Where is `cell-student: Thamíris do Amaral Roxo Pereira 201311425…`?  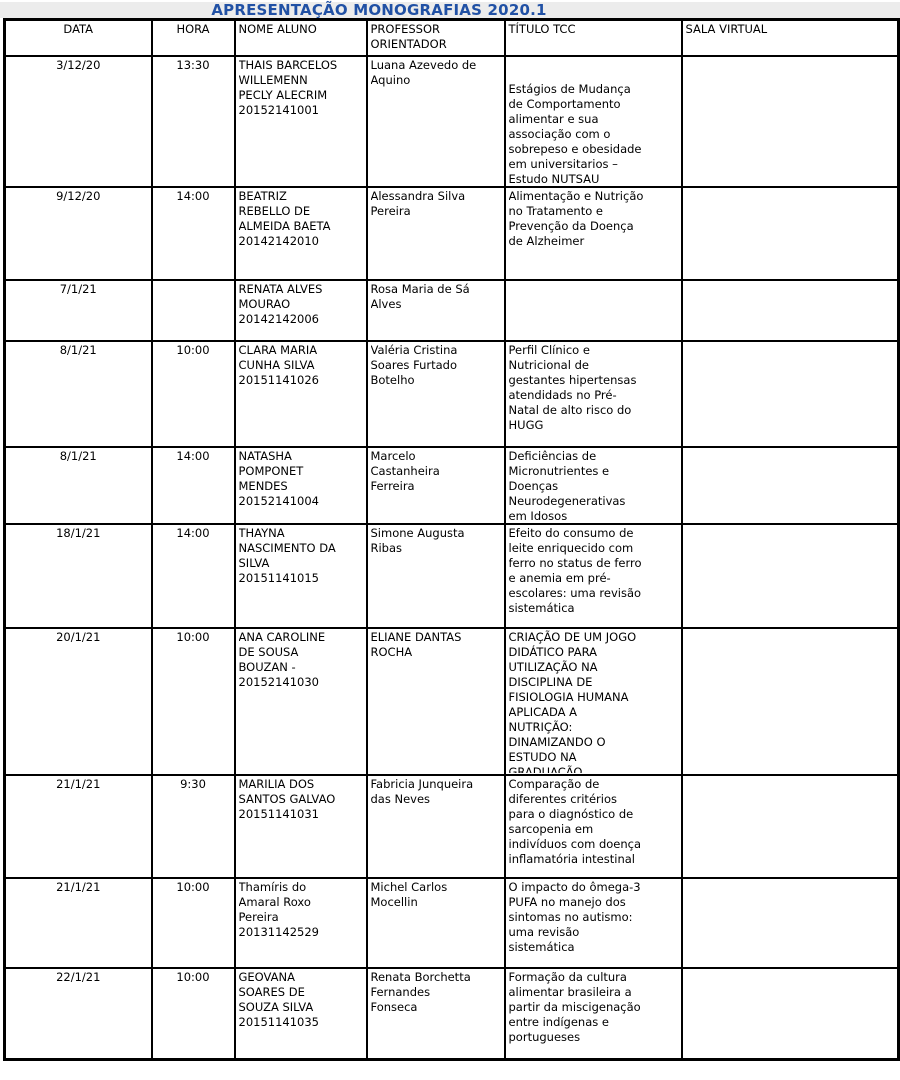
cell-student: Thamíris do Amaral Roxo Pereira 201311425… is located at coordinates (300, 923).